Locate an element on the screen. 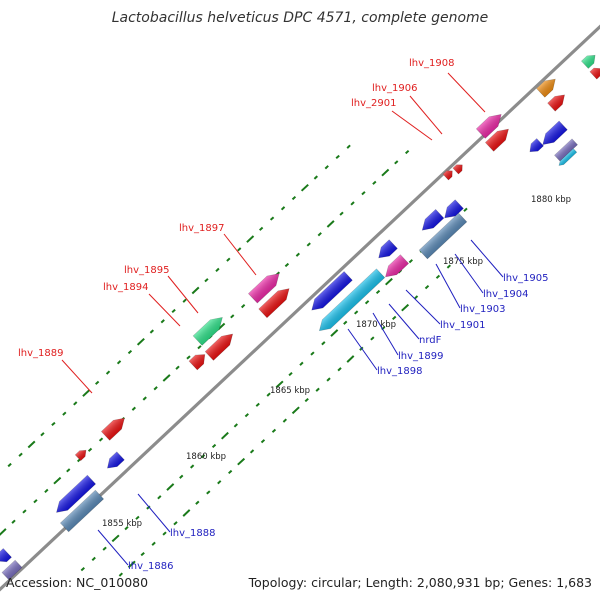 This screenshot has width=600, height=600. gene-label-lhv_1903: lhv_1903 is located at coordinates (482, 309).